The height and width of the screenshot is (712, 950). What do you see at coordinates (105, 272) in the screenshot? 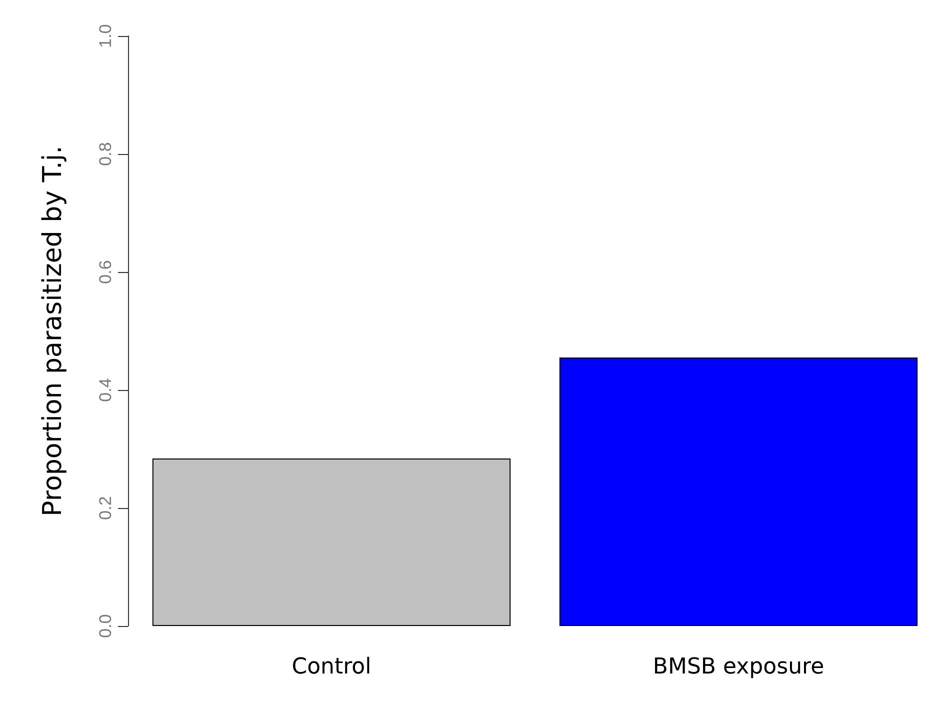
I see `y-tick-label: 0.6` at bounding box center [105, 272].